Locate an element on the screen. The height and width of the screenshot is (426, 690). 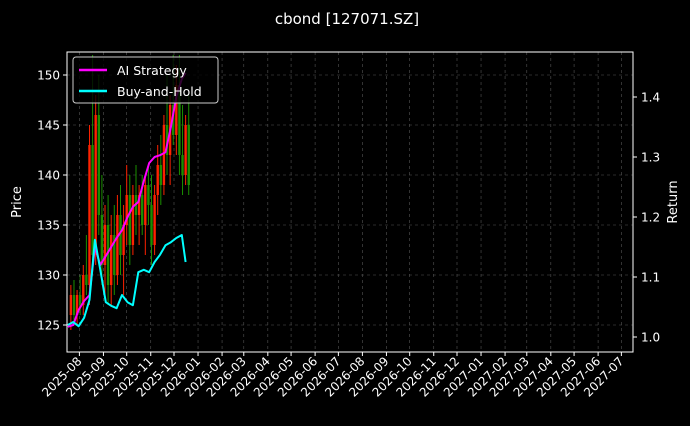
y-right-tick-label: 1.2 is located at coordinates (650, 218).